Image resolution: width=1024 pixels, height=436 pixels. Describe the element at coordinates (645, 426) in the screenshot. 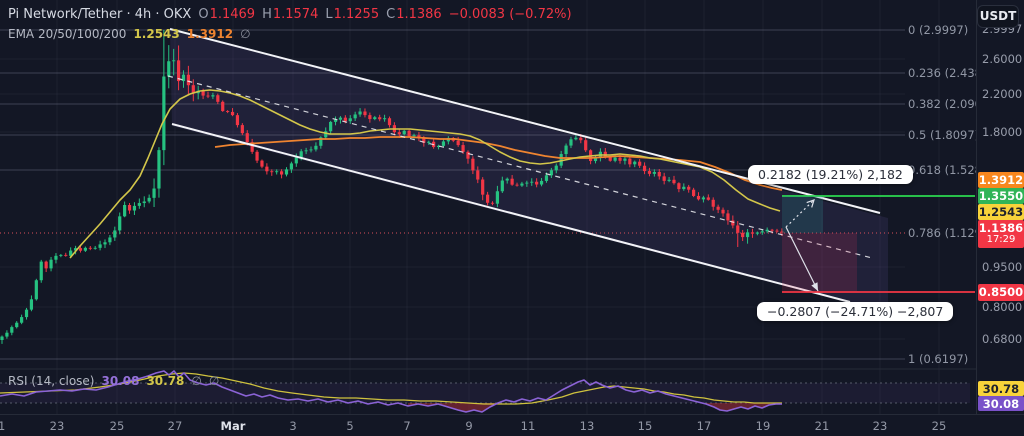

I see `time-tick-11: 15` at that location.